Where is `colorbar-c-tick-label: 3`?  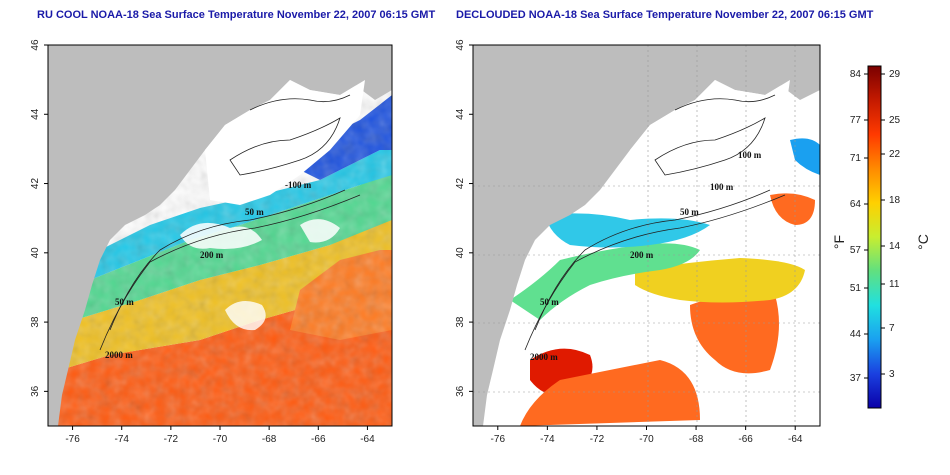 colorbar-c-tick-label: 3 is located at coordinates (892, 374).